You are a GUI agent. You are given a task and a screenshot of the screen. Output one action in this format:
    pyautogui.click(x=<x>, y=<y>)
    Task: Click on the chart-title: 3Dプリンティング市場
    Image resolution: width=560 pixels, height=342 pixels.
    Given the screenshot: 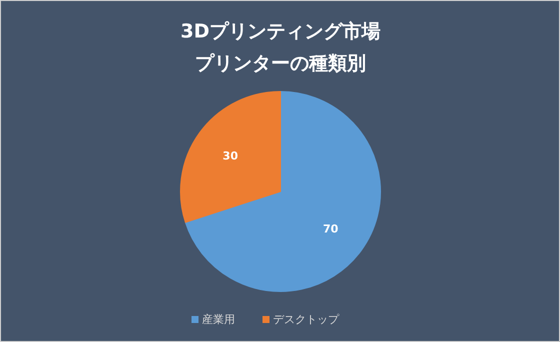 What is the action you would take?
    pyautogui.click(x=280, y=31)
    